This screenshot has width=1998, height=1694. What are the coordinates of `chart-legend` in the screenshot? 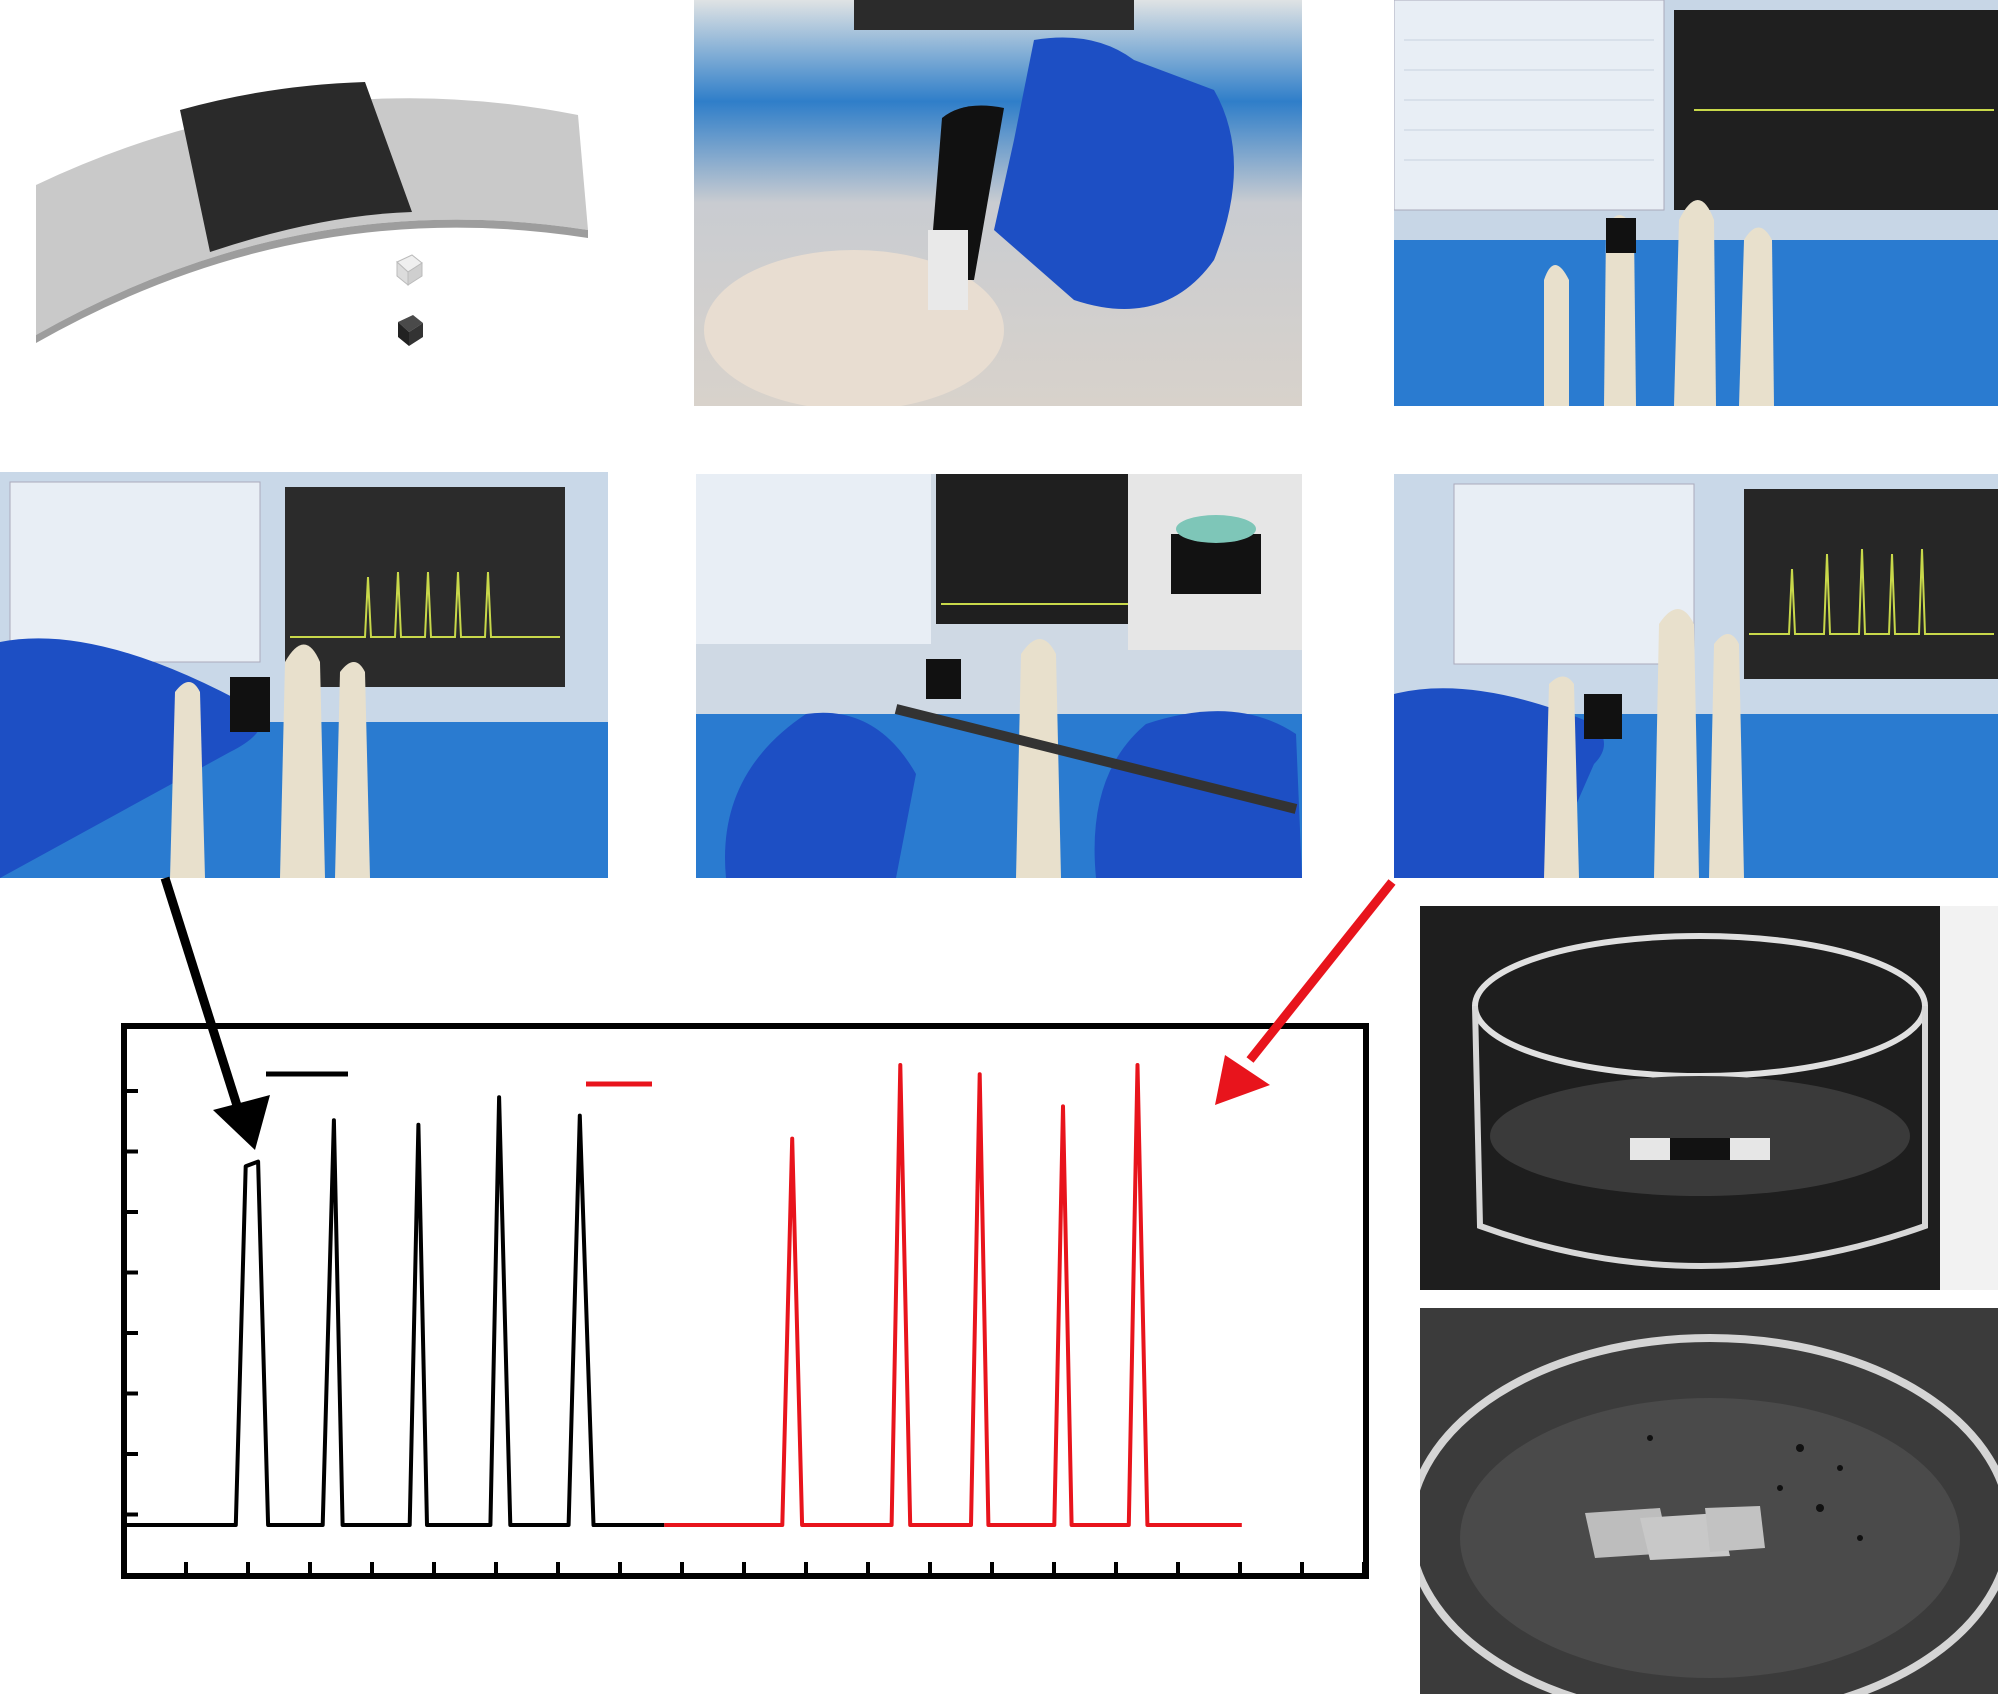 It's located at (459, 1079).